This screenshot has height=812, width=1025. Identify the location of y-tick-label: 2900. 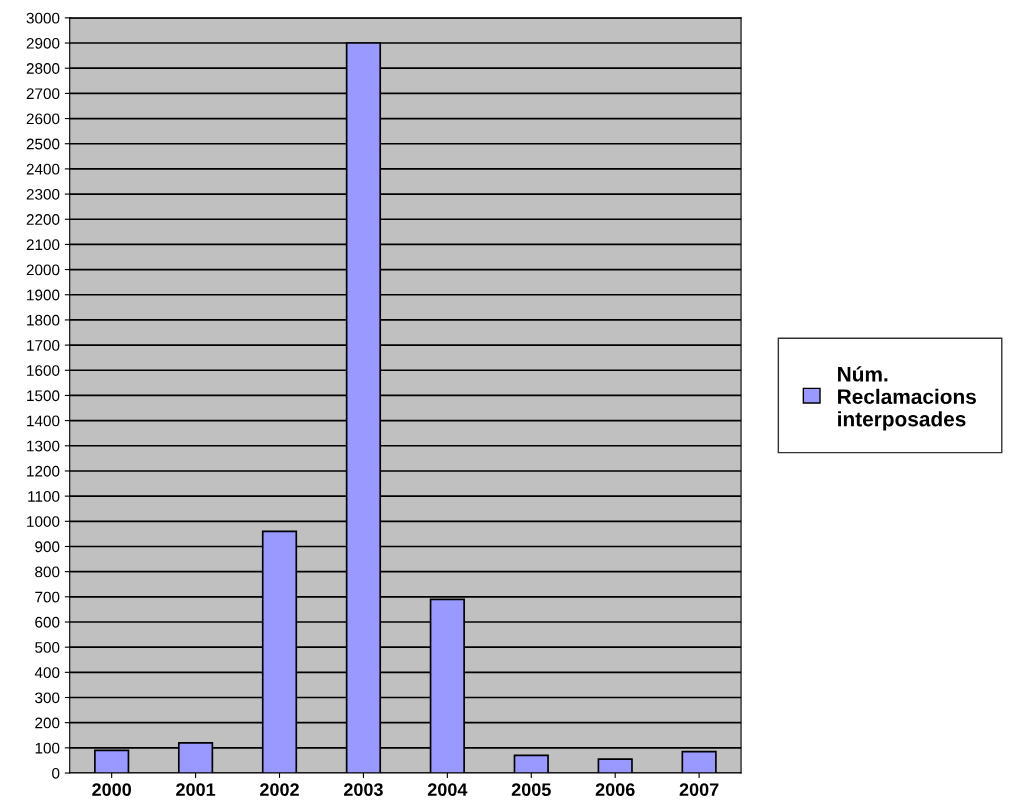
(43, 43).